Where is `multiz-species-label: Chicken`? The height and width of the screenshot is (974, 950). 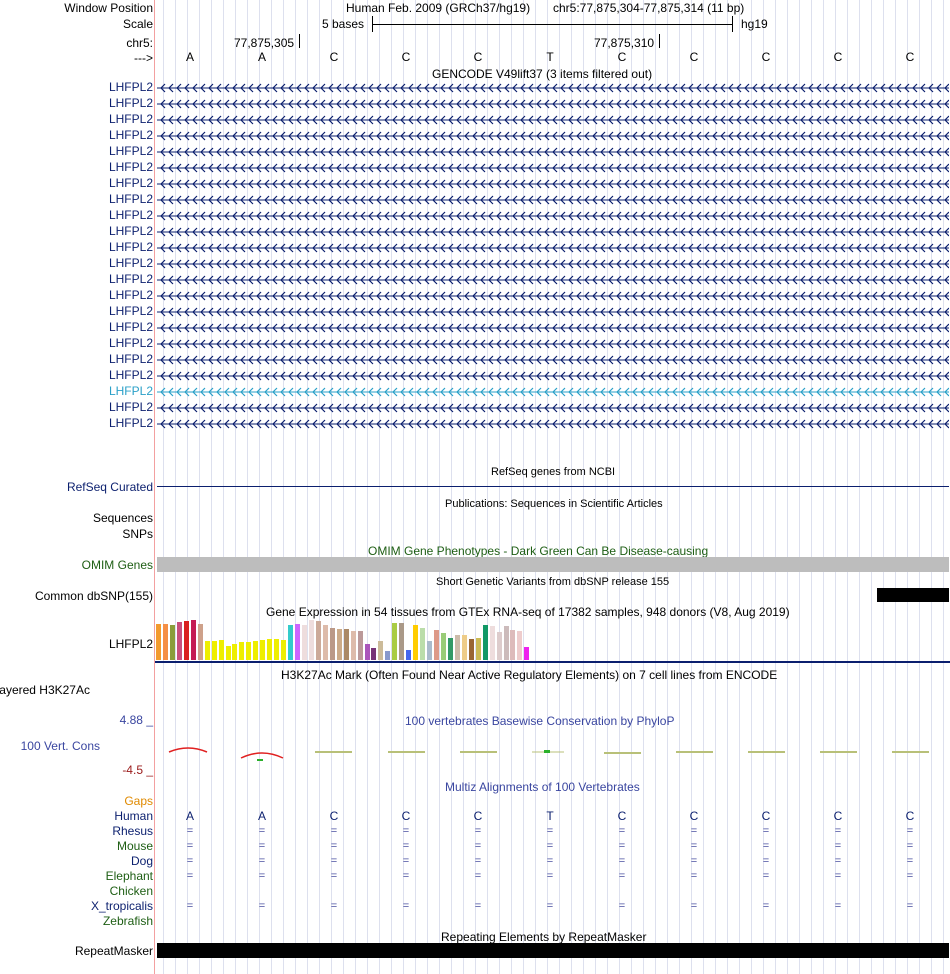 multiz-species-label: Chicken is located at coordinates (131, 891).